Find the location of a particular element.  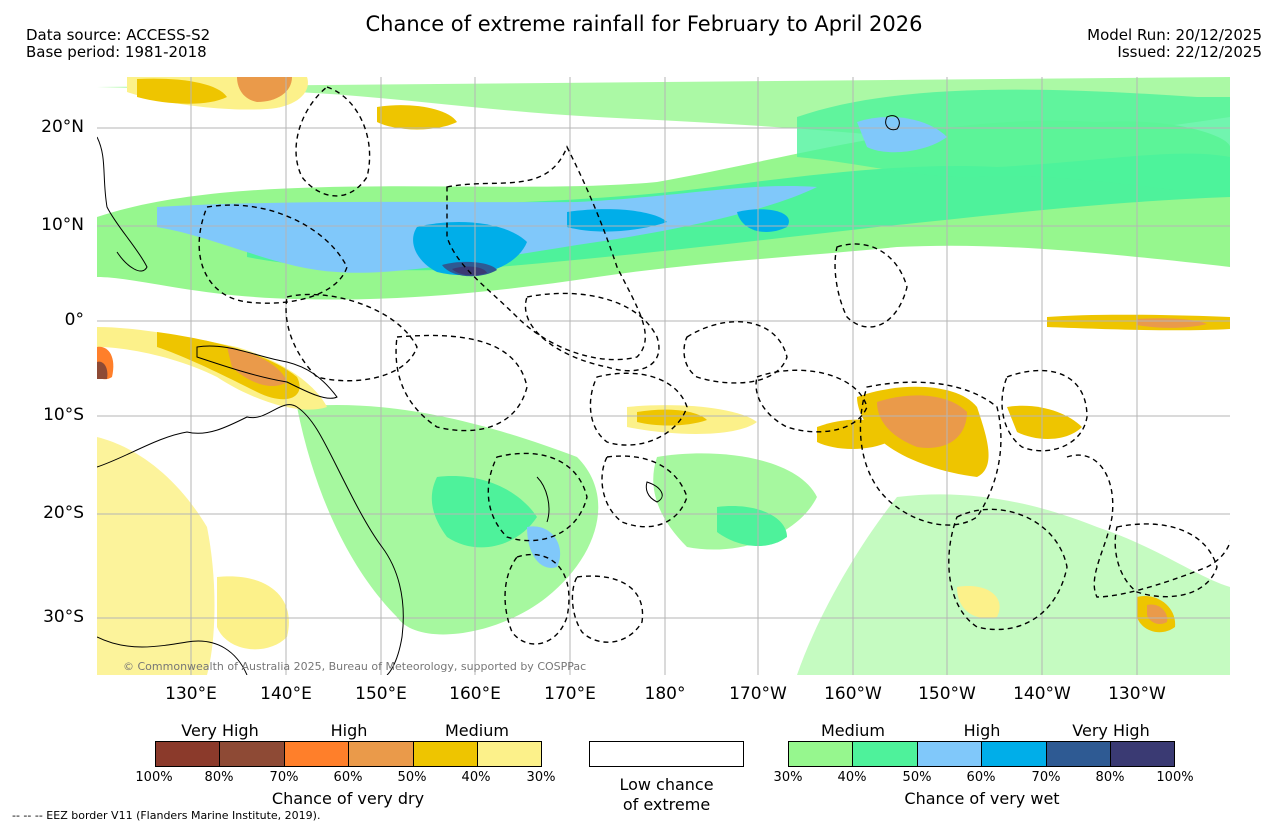

dry-category-medium: Medium is located at coordinates (477, 730).